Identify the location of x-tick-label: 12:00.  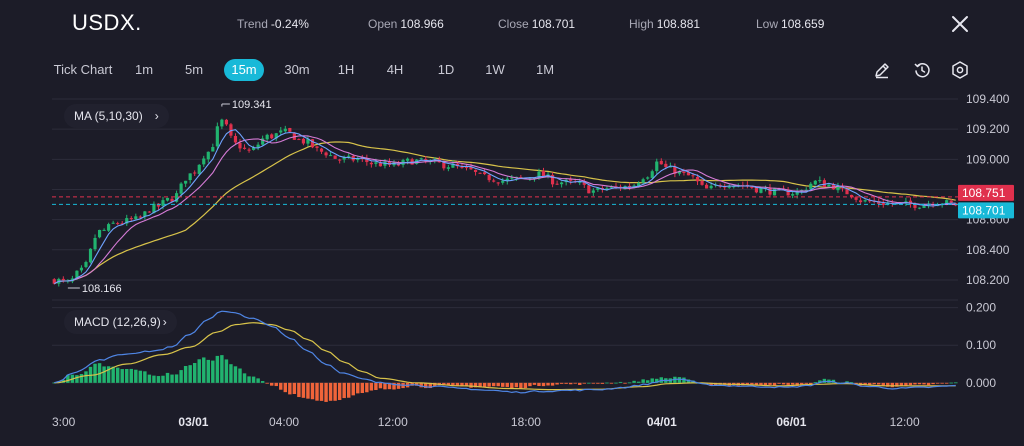
(905, 422).